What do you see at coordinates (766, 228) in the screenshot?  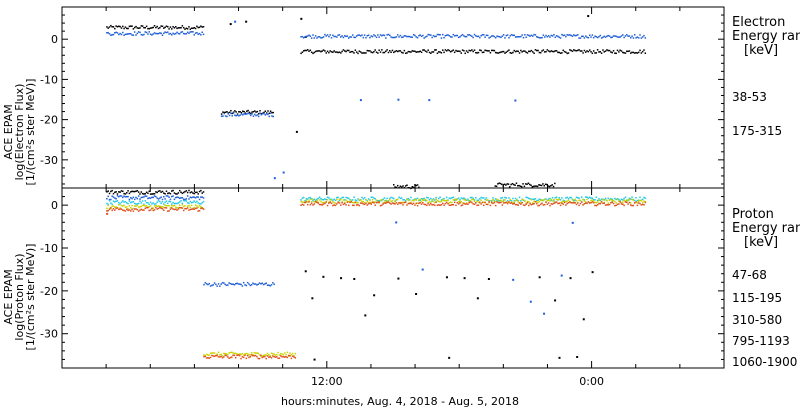 I see `proton-legend-title-2: Energy ran` at bounding box center [766, 228].